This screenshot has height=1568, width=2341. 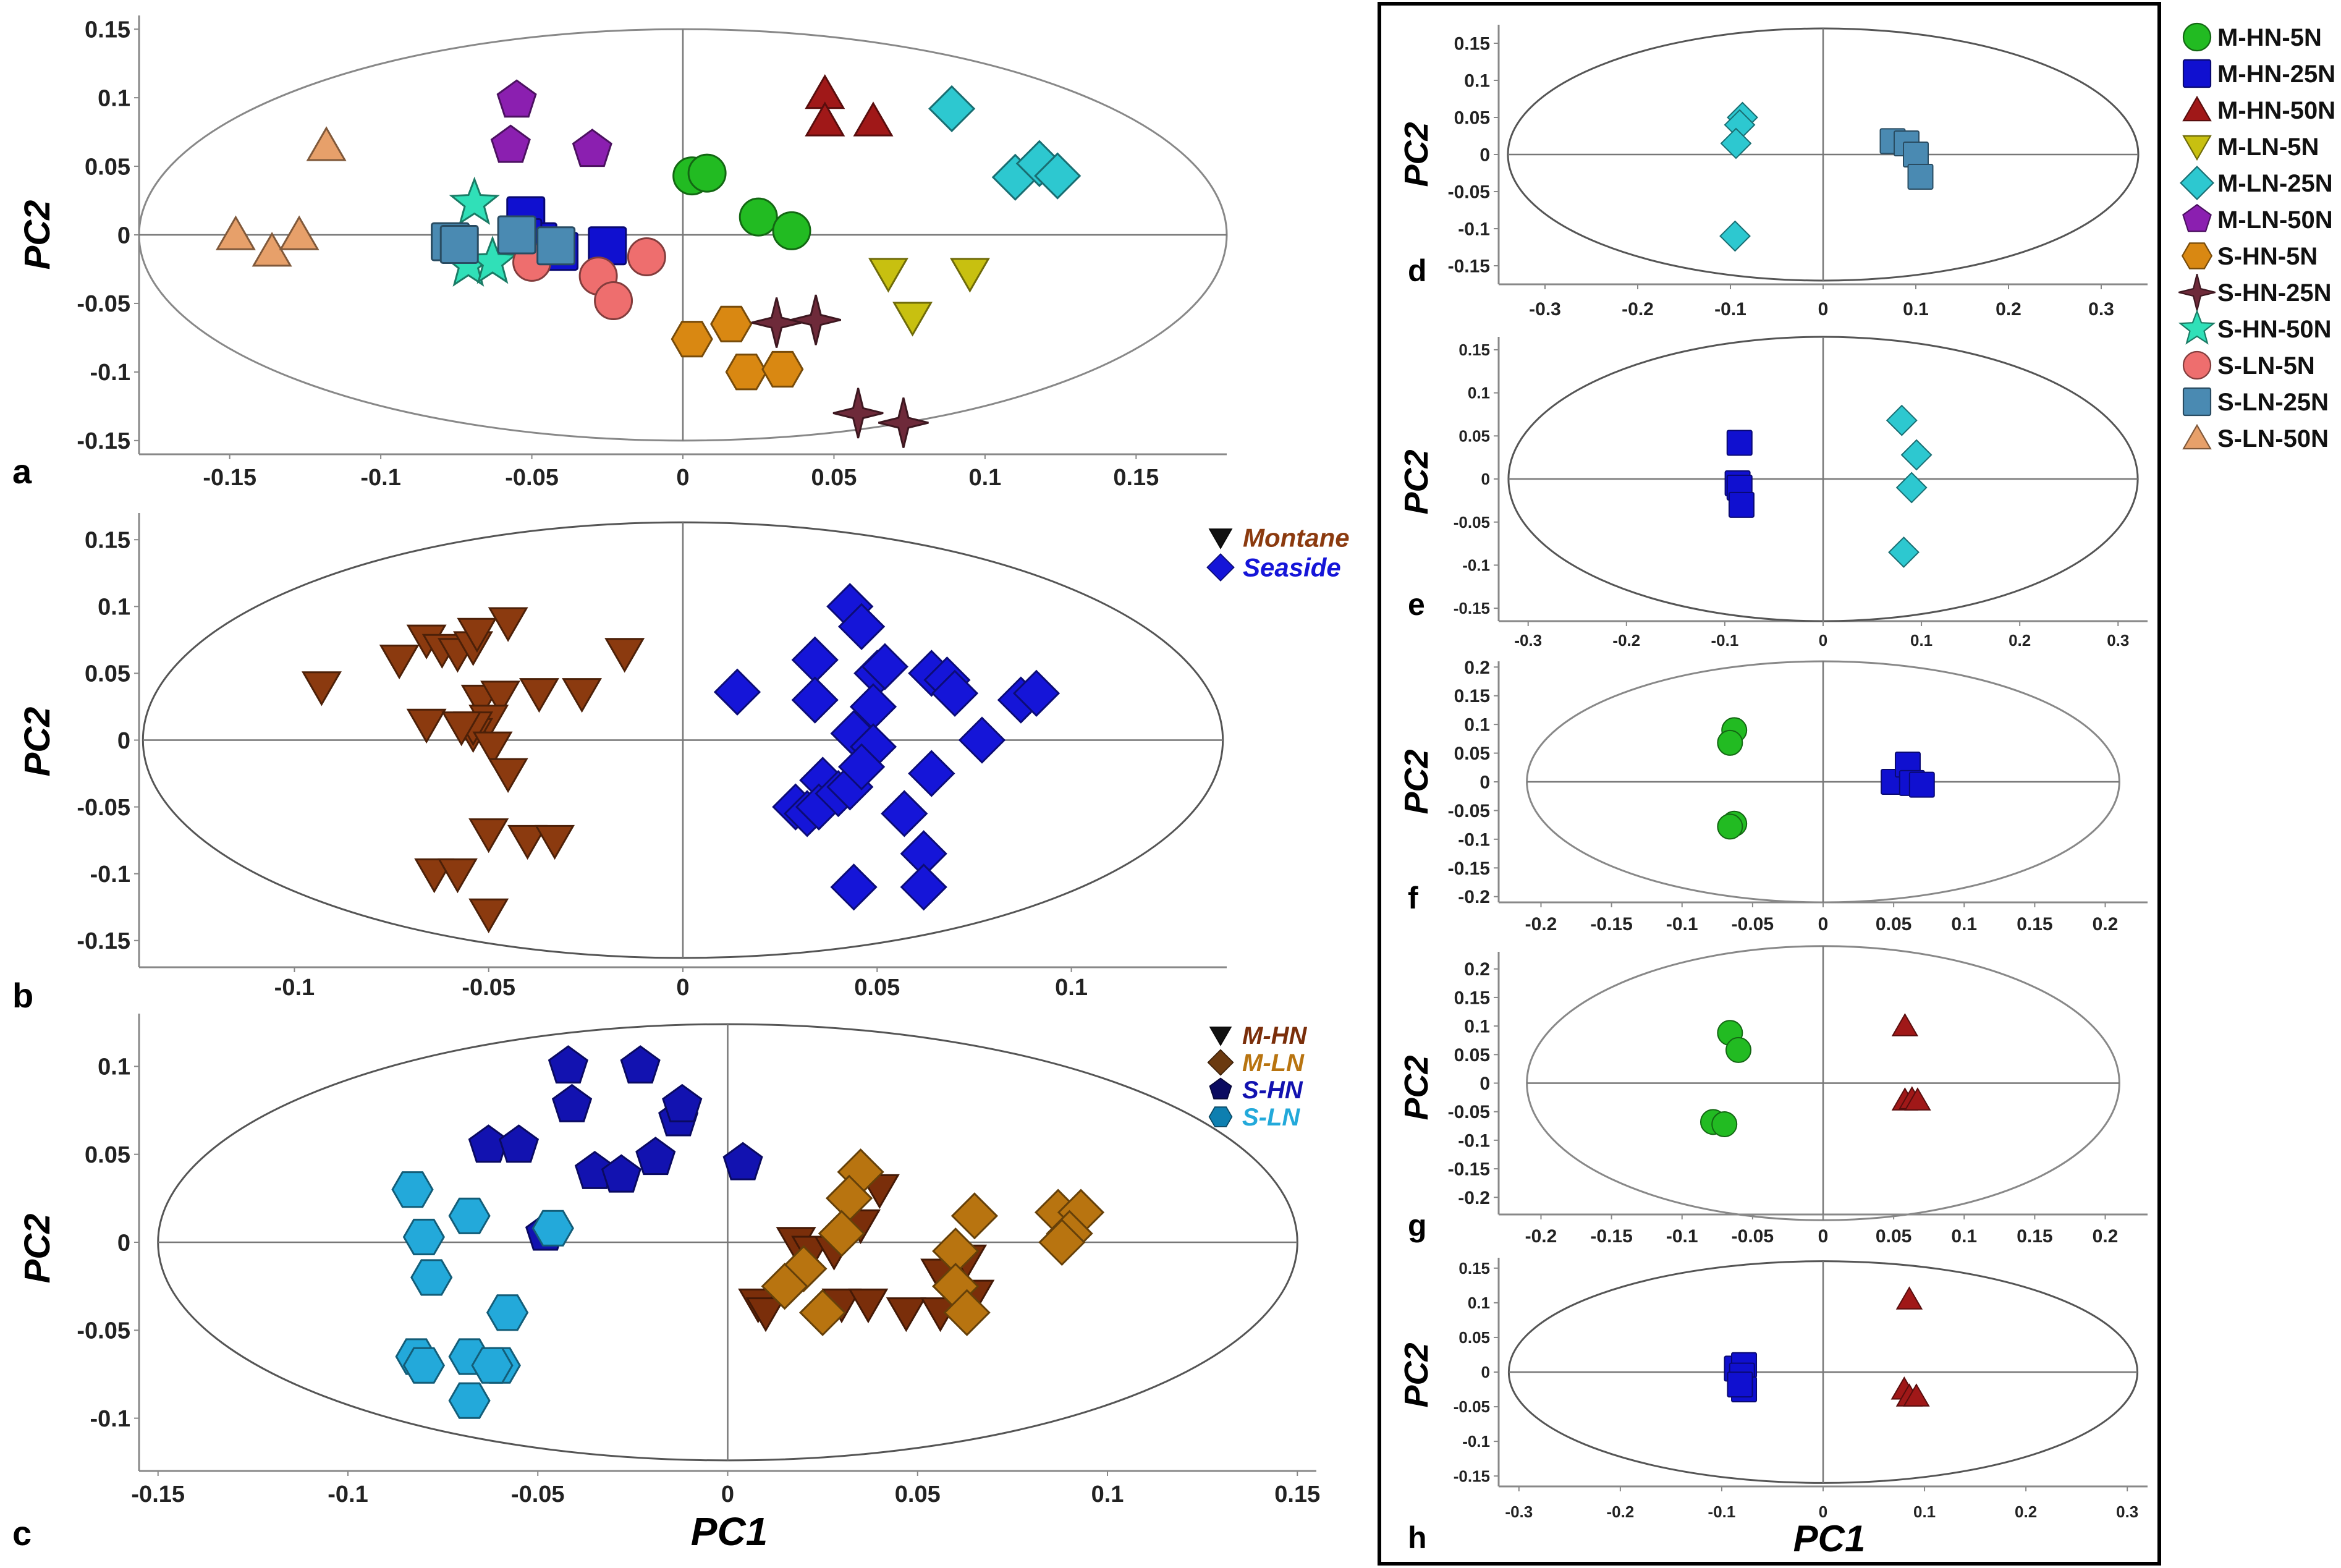 I want to click on panel-label: e, so click(x=1416, y=605).